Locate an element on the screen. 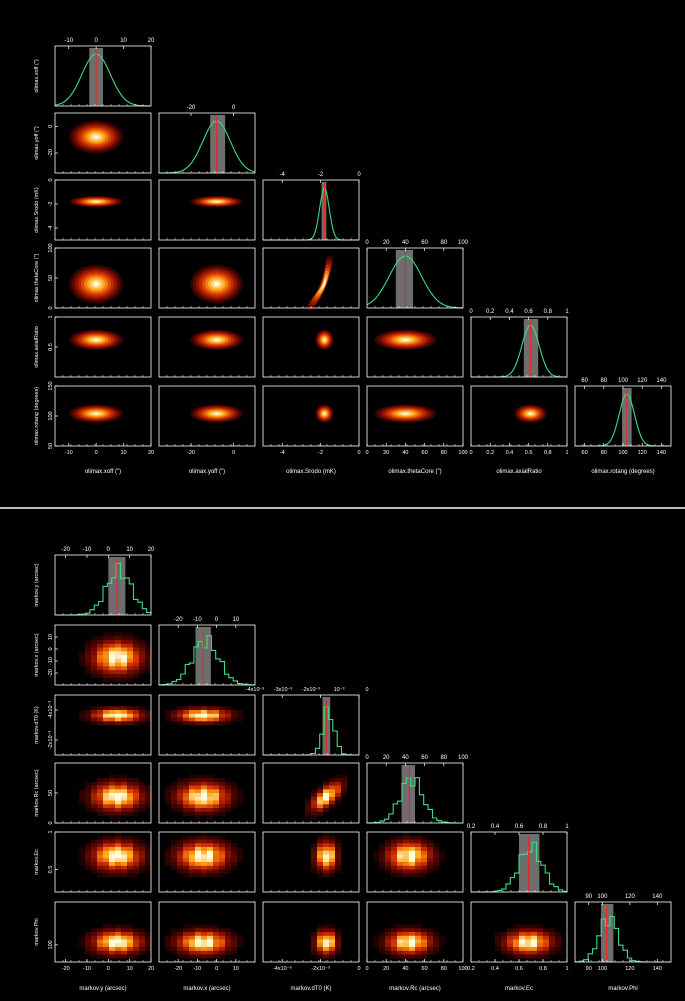 The image size is (685, 1001). top-tick-label: 100 is located at coordinates (602, 897).